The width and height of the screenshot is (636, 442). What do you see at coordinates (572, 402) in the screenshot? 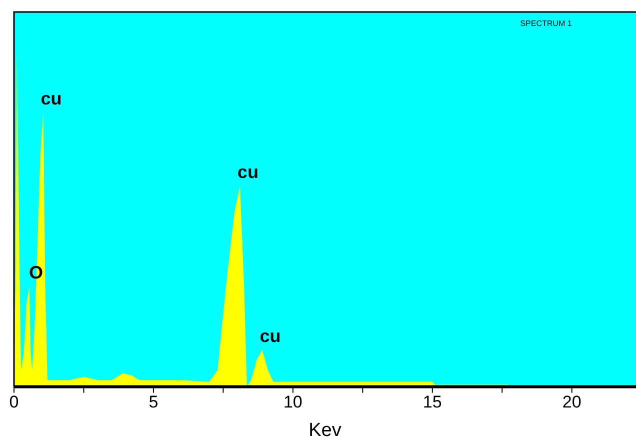
I see `x-tick-label: 20` at bounding box center [572, 402].